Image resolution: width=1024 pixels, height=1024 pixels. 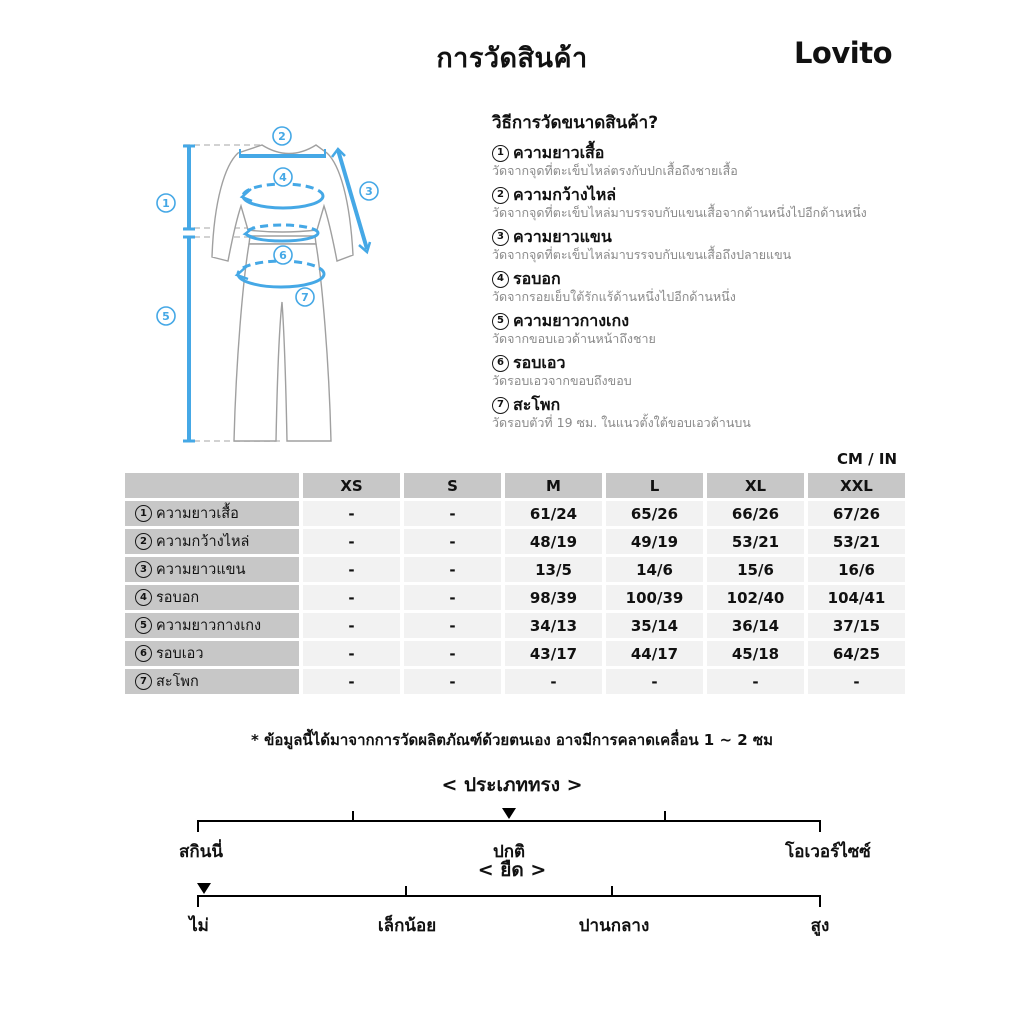 I want to click on row-label: ความกว้างไหล่, so click(x=203, y=542).